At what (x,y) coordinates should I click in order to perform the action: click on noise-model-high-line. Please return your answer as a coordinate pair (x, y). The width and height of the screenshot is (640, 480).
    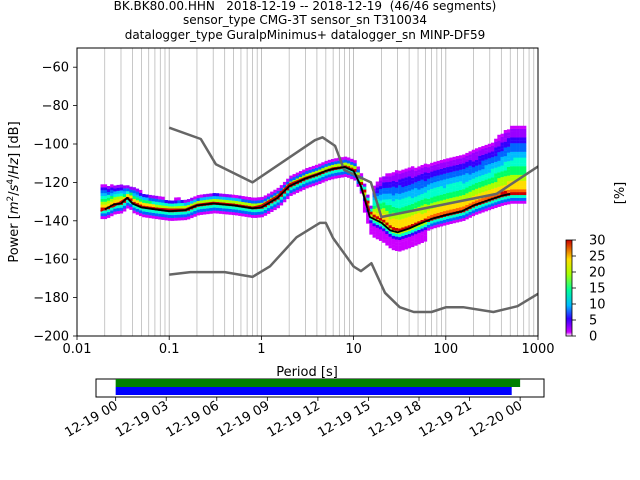
    Looking at the image, I should click on (353, 172).